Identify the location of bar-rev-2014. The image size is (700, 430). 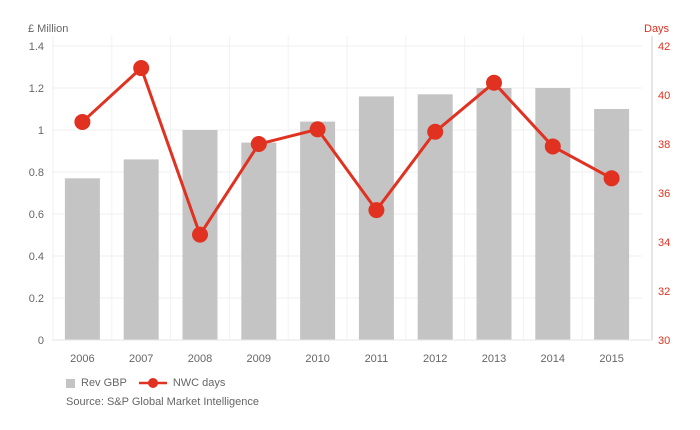
(553, 214).